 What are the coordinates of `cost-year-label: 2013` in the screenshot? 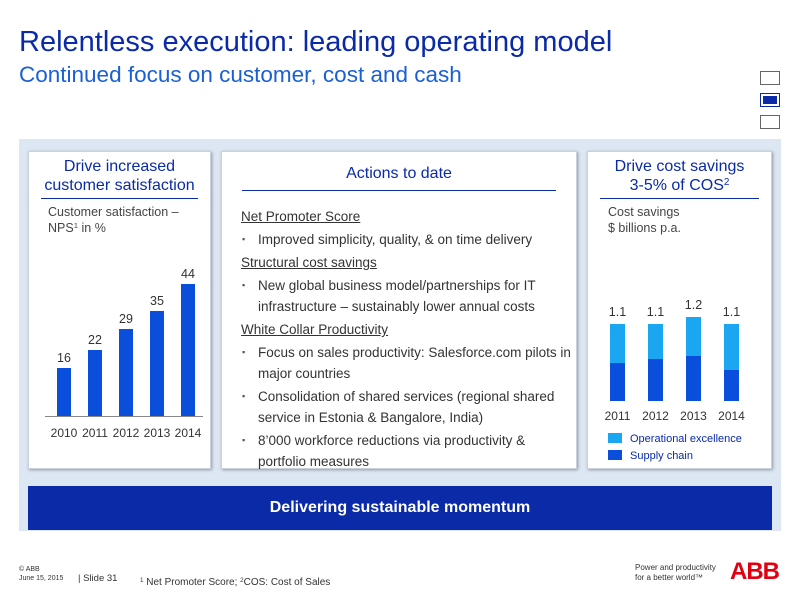 It's located at (693, 416).